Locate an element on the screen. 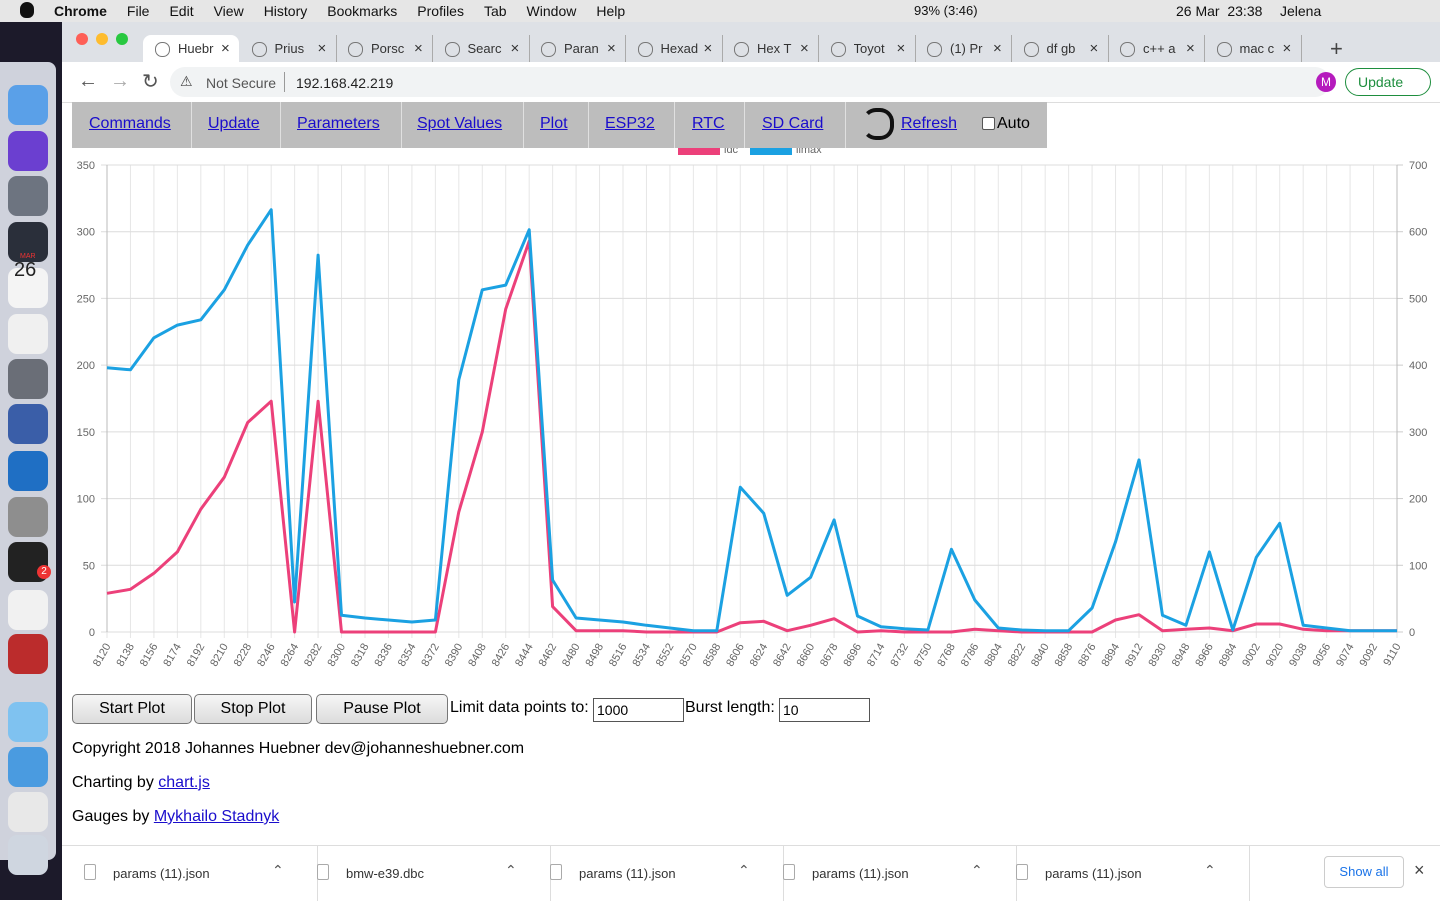  active-tab: Huebr × is located at coordinates (191, 48).